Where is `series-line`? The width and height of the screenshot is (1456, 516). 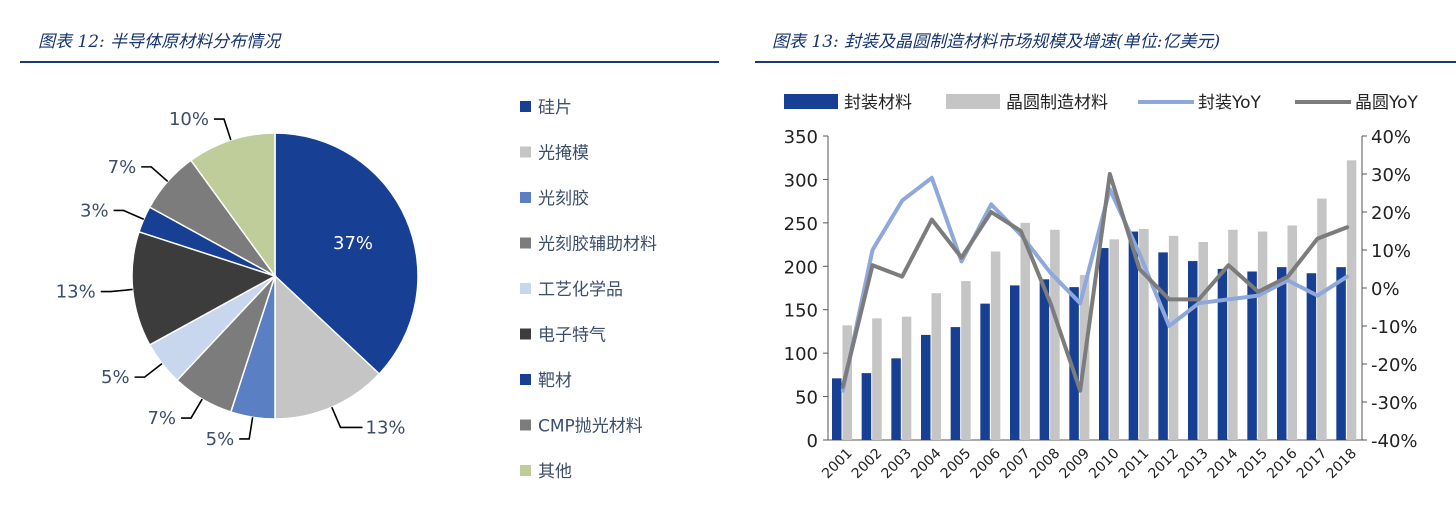 series-line is located at coordinates (1095, 284).